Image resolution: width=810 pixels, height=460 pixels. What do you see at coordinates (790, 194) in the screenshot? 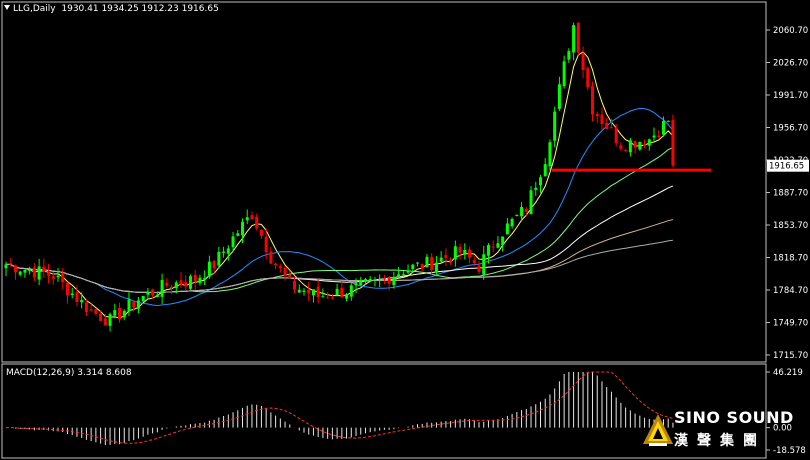
I see `price-tick-label: 1887.70` at bounding box center [790, 194].